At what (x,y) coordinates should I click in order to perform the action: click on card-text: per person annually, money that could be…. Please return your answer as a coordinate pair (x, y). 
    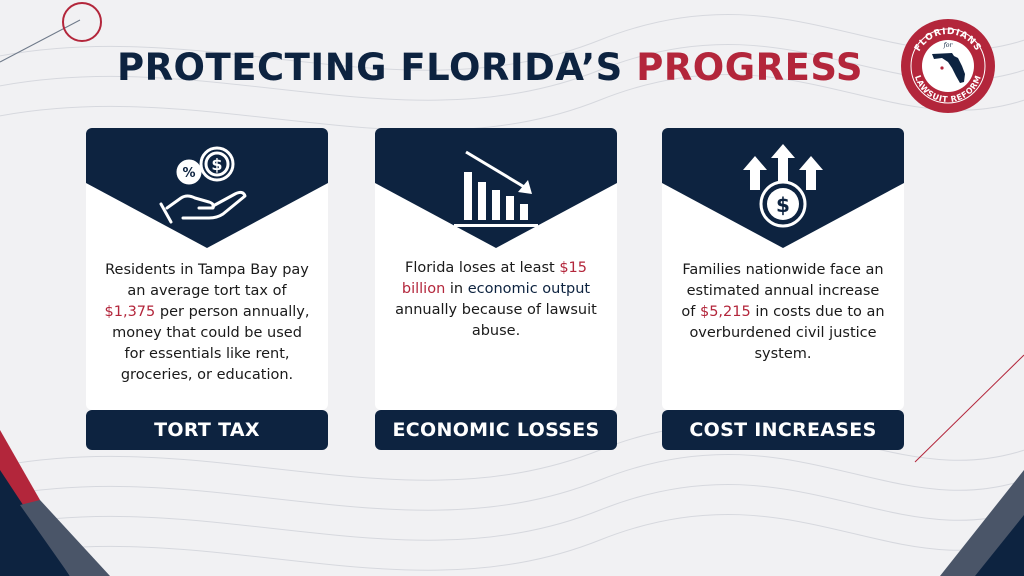
    Looking at the image, I should click on (211, 343).